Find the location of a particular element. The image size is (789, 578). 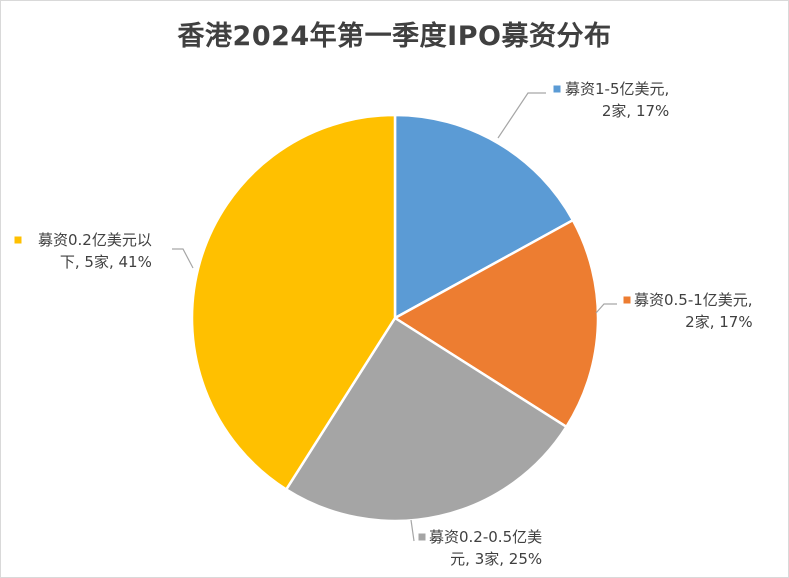

data-label-3: 募资0.2-0.5亿美元, 3家, 25% is located at coordinates (485, 548).